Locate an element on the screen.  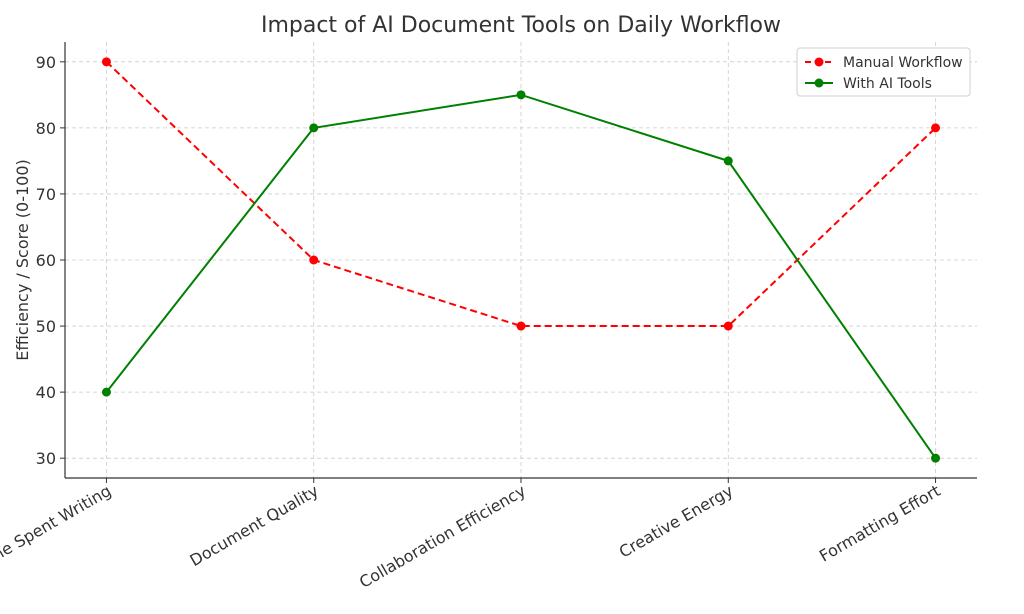
y-tick-label: 70 is located at coordinates (46, 194).